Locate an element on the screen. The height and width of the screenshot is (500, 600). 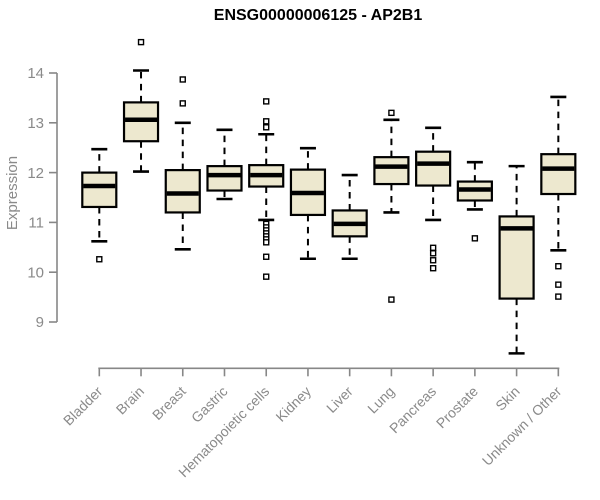
box-hematopoietic-cells is located at coordinates (266, 189).